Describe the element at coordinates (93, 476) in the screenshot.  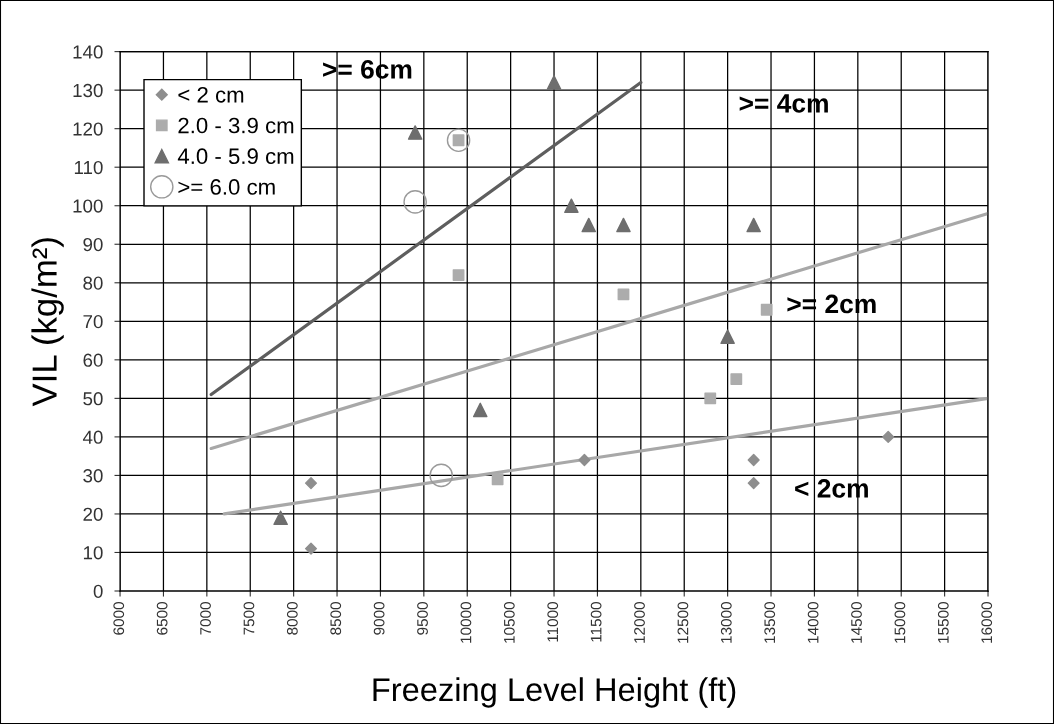
I see `y-tick-label: 30` at that location.